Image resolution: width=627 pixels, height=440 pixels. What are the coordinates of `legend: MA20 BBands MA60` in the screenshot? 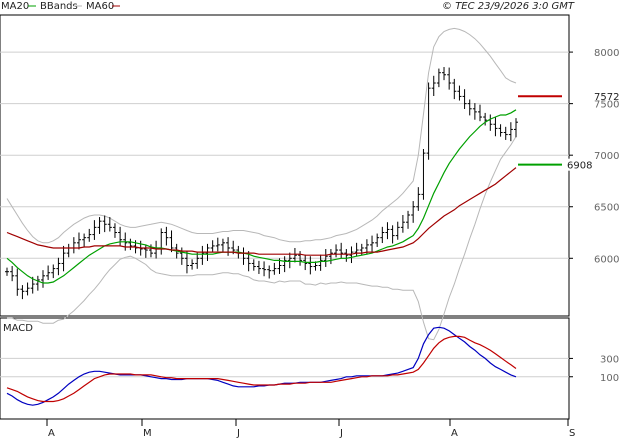 It's located at (60, 6).